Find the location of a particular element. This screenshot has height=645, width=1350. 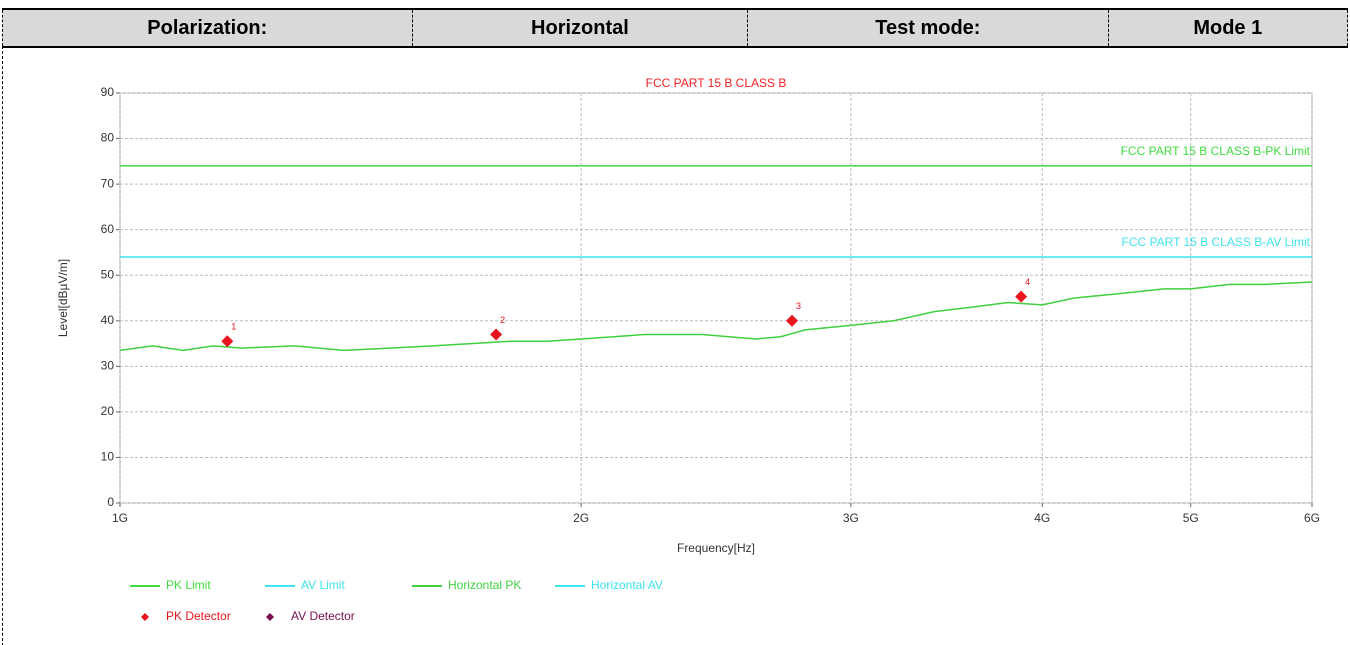

annotation: FCC PART 15 B CLASS B-AV Limit is located at coordinates (1215, 242).